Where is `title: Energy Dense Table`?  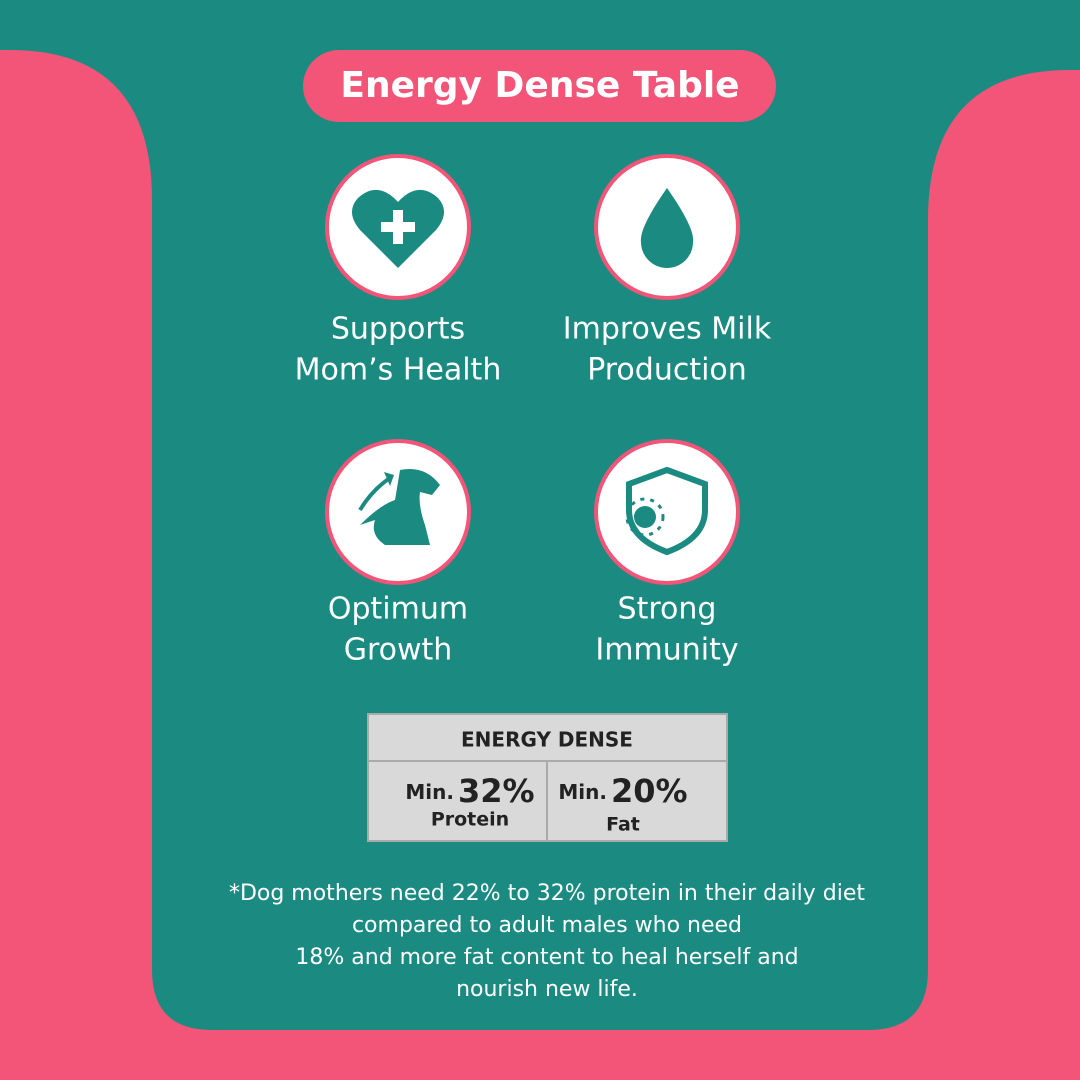 title: Energy Dense Table is located at coordinates (539, 85).